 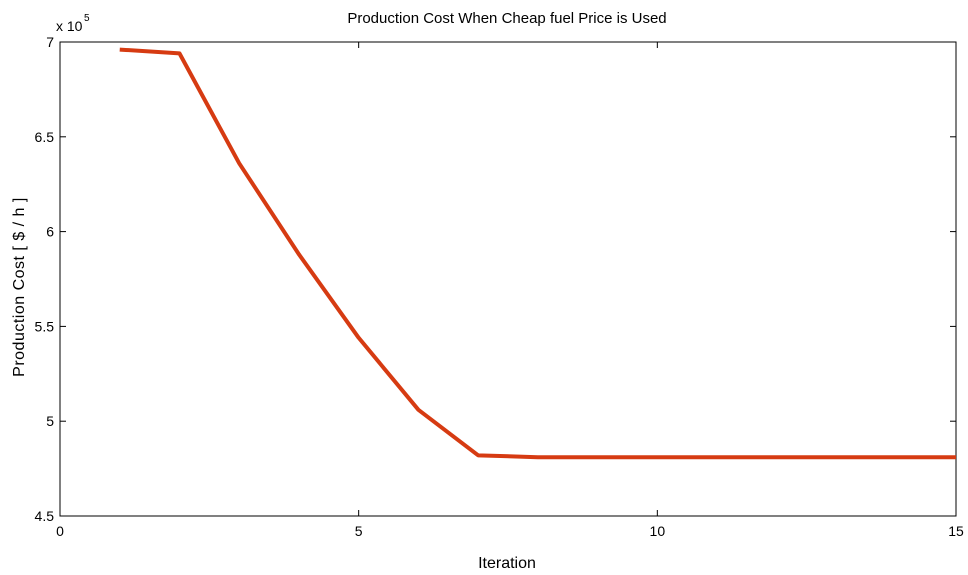 What do you see at coordinates (359, 531) in the screenshot?
I see `x-tick-label: 5` at bounding box center [359, 531].